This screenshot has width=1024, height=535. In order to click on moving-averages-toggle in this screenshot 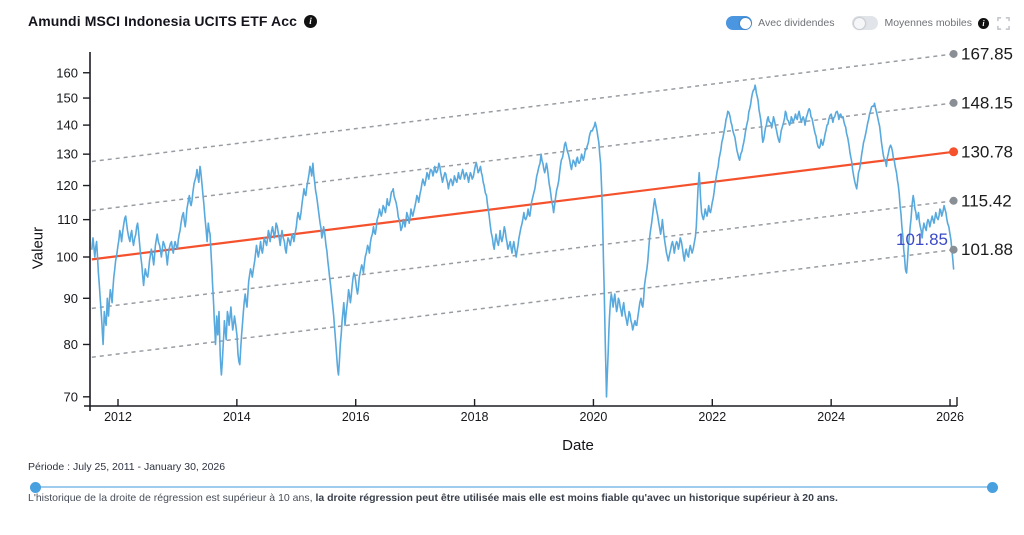, I will do `click(865, 23)`.